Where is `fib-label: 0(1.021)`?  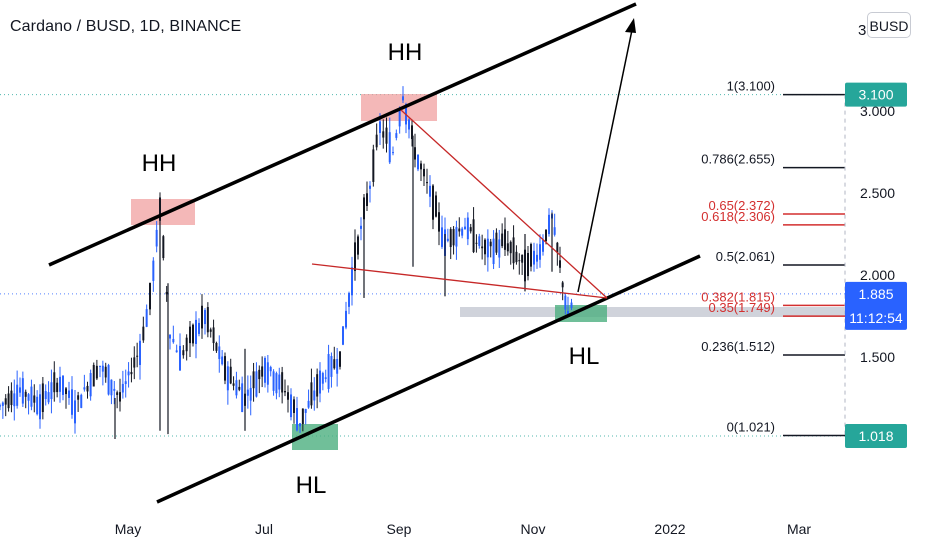 fib-label: 0(1.021) is located at coordinates (751, 427).